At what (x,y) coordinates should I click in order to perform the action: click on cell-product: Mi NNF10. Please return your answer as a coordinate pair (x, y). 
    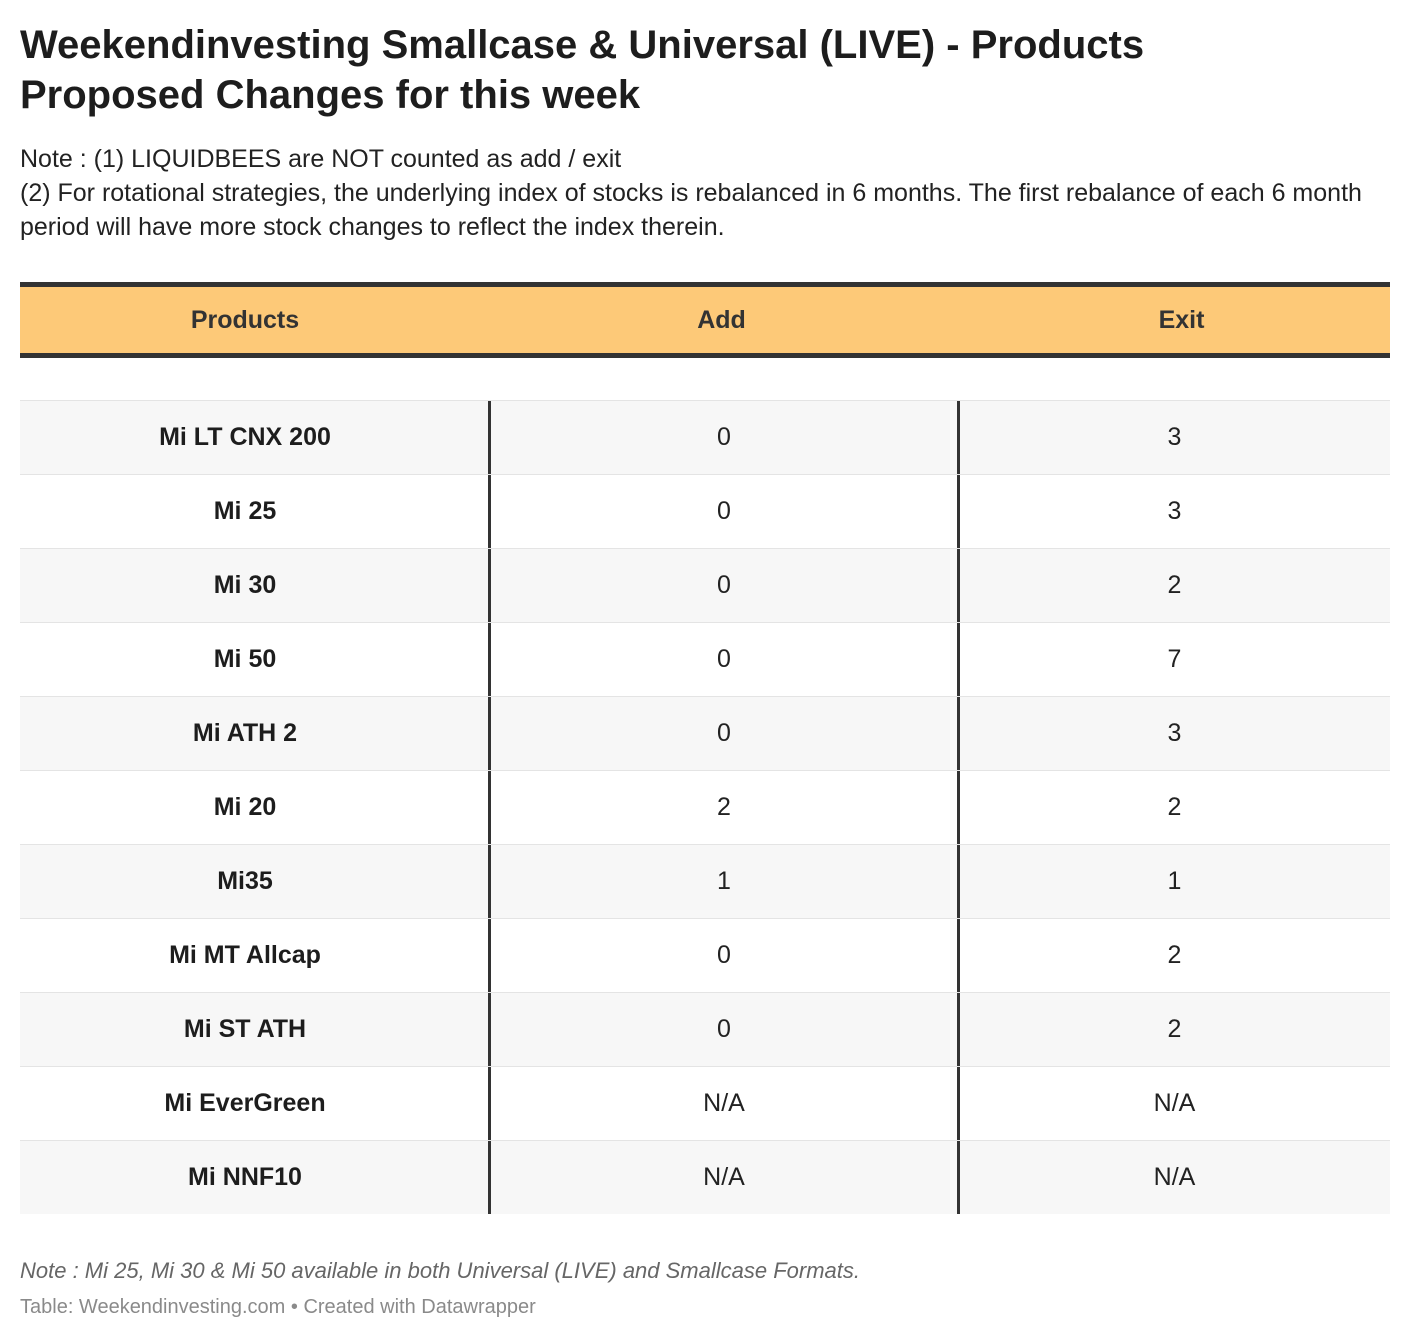
    Looking at the image, I should click on (245, 1177).